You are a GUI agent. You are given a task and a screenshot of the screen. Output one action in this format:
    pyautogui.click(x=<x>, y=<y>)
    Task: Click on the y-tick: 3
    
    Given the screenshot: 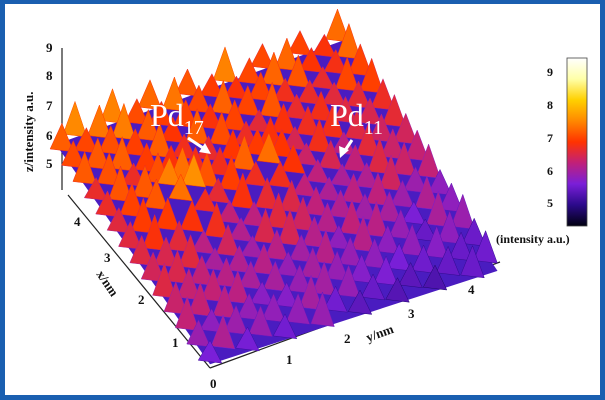 What is the action you would take?
    pyautogui.click(x=411, y=313)
    